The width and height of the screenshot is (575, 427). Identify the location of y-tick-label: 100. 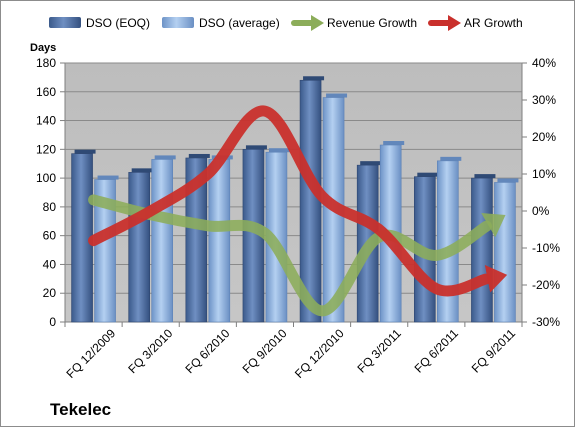
(46, 178).